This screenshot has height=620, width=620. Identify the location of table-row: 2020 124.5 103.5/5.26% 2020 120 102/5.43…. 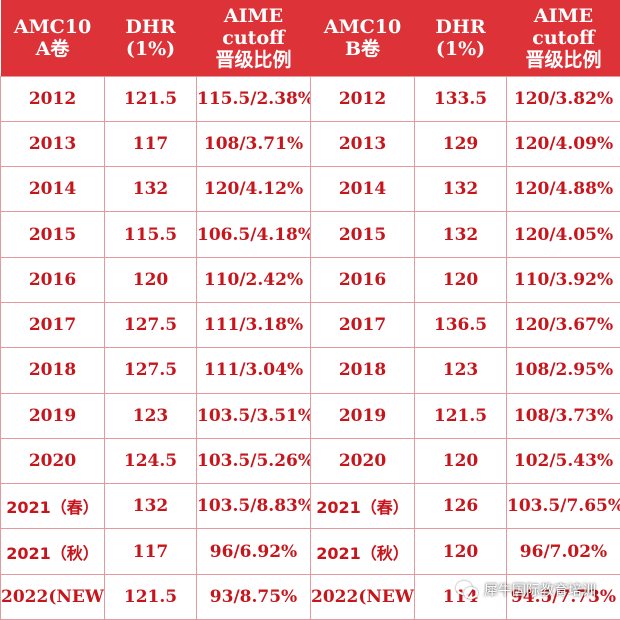
(310, 460).